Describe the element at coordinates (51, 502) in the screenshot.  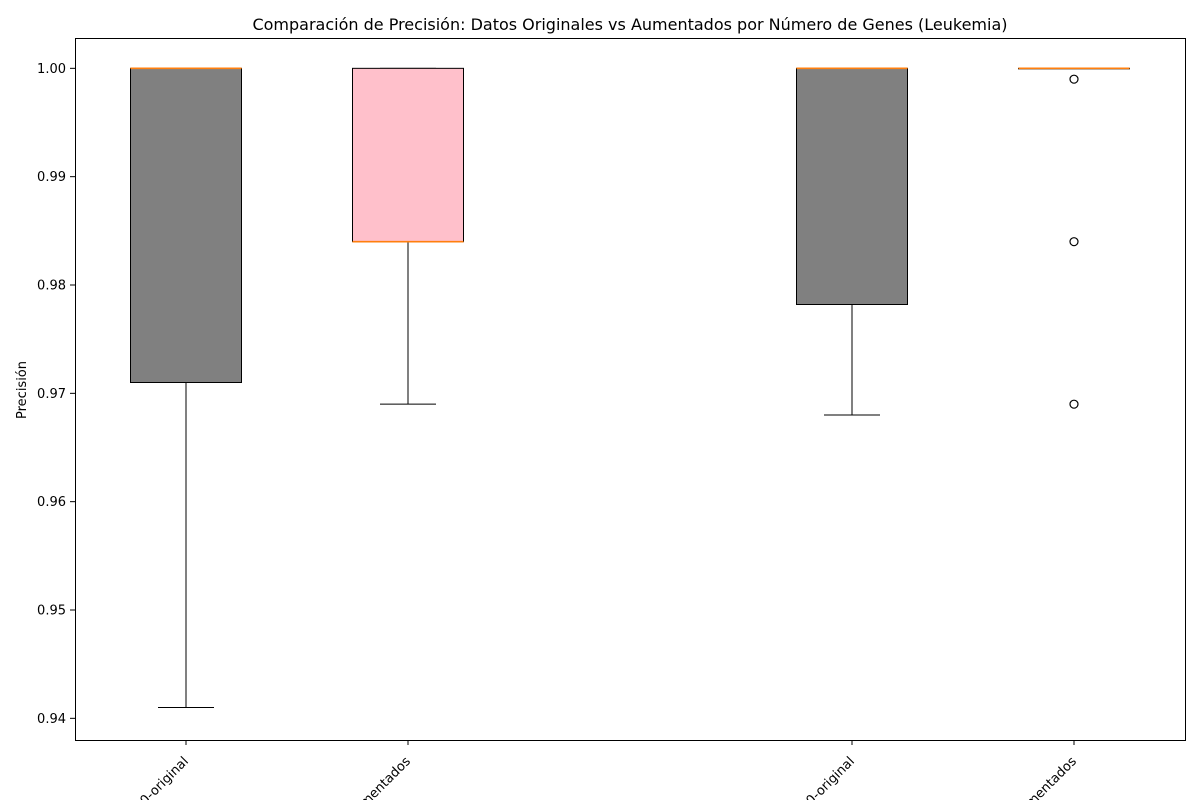
I see `y-tick-label: 0.96` at that location.